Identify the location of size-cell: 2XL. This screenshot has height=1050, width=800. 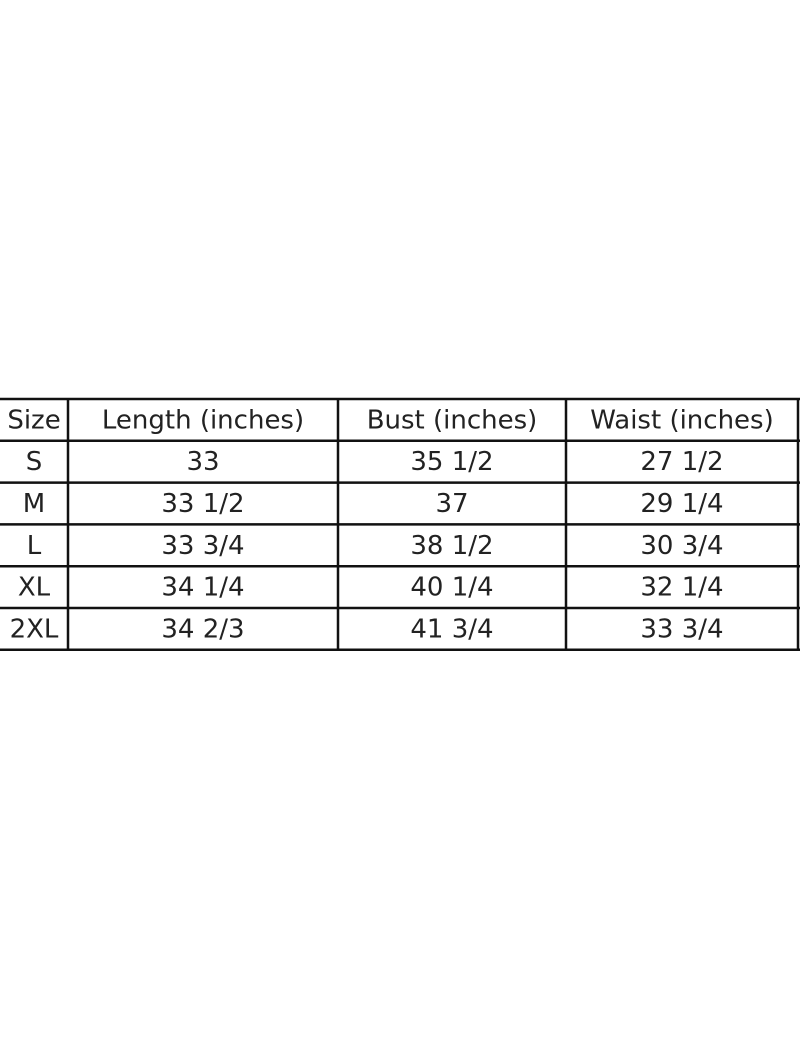
(34, 629).